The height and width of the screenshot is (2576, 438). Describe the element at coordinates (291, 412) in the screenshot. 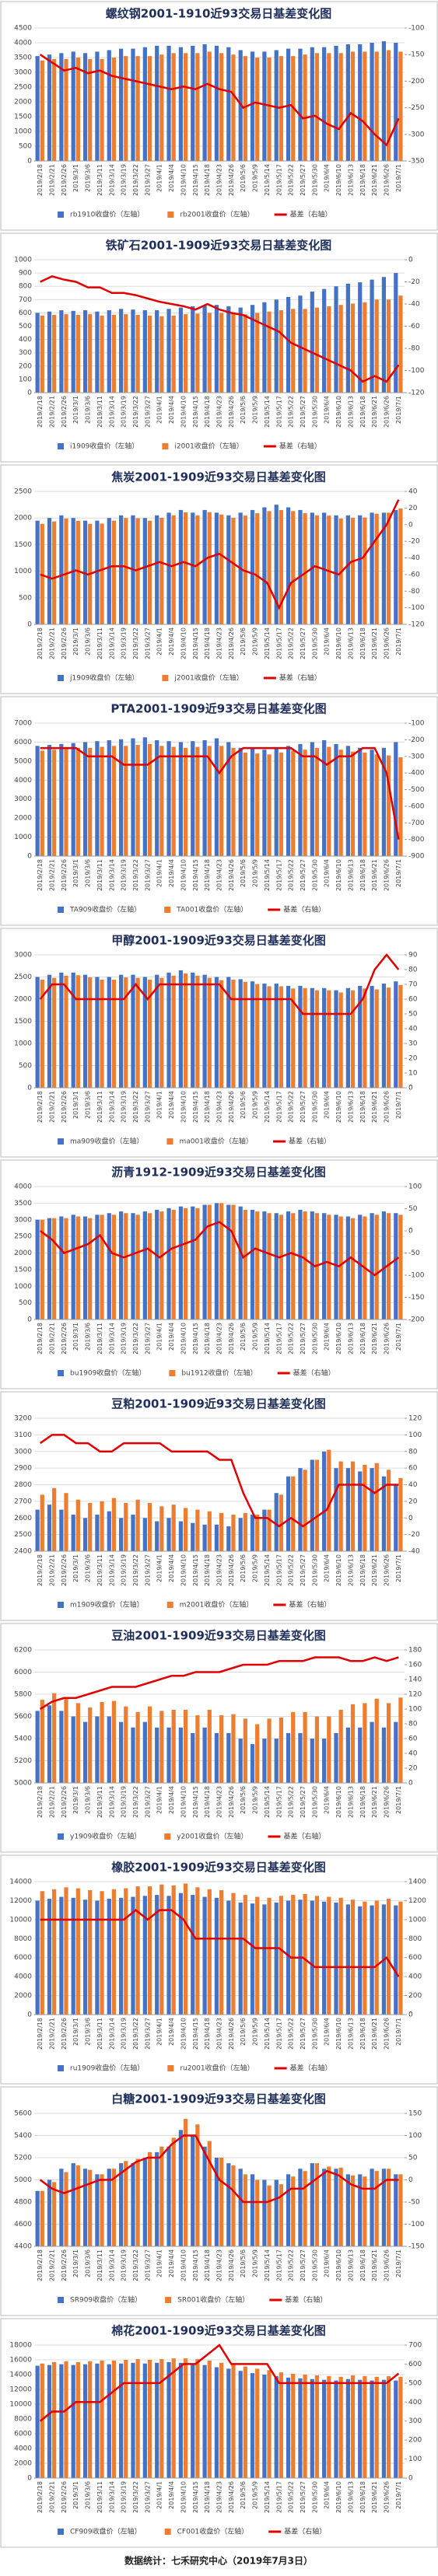

I see `x-tick-label: 2019/5/22` at that location.